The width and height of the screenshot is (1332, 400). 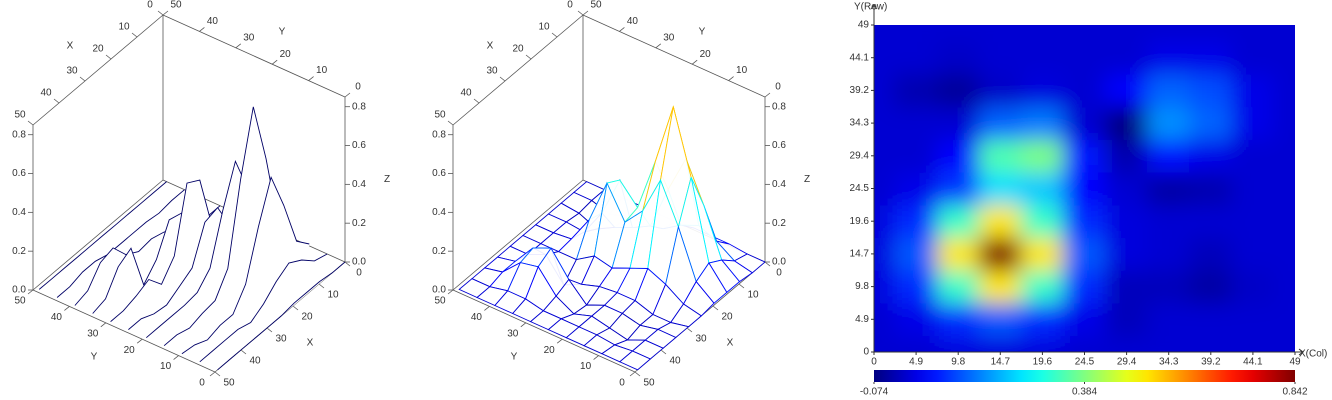 What do you see at coordinates (477, 317) in the screenshot?
I see `y-tick-label: 40` at bounding box center [477, 317].